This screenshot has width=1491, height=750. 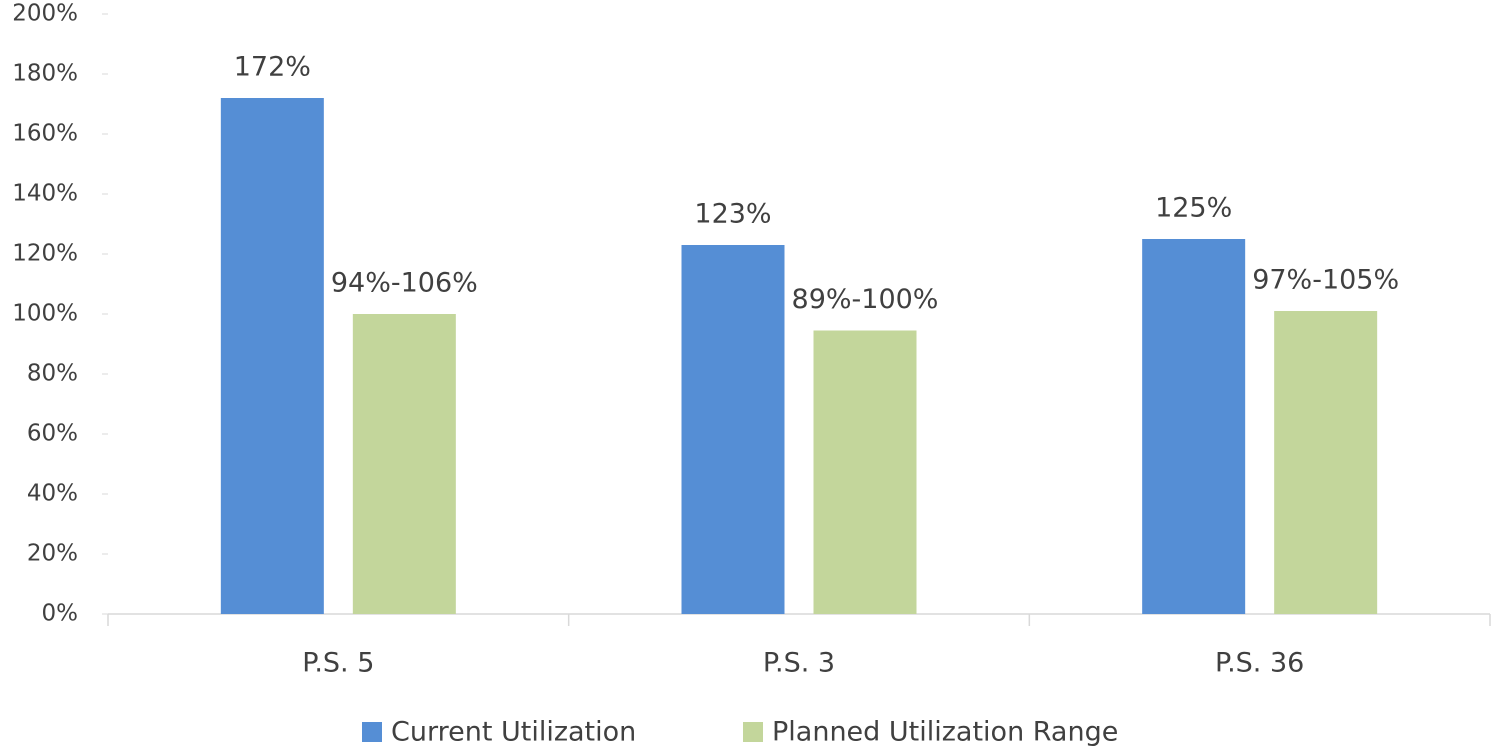 What do you see at coordinates (1193, 208) in the screenshot?
I see `value-label: 125%` at bounding box center [1193, 208].